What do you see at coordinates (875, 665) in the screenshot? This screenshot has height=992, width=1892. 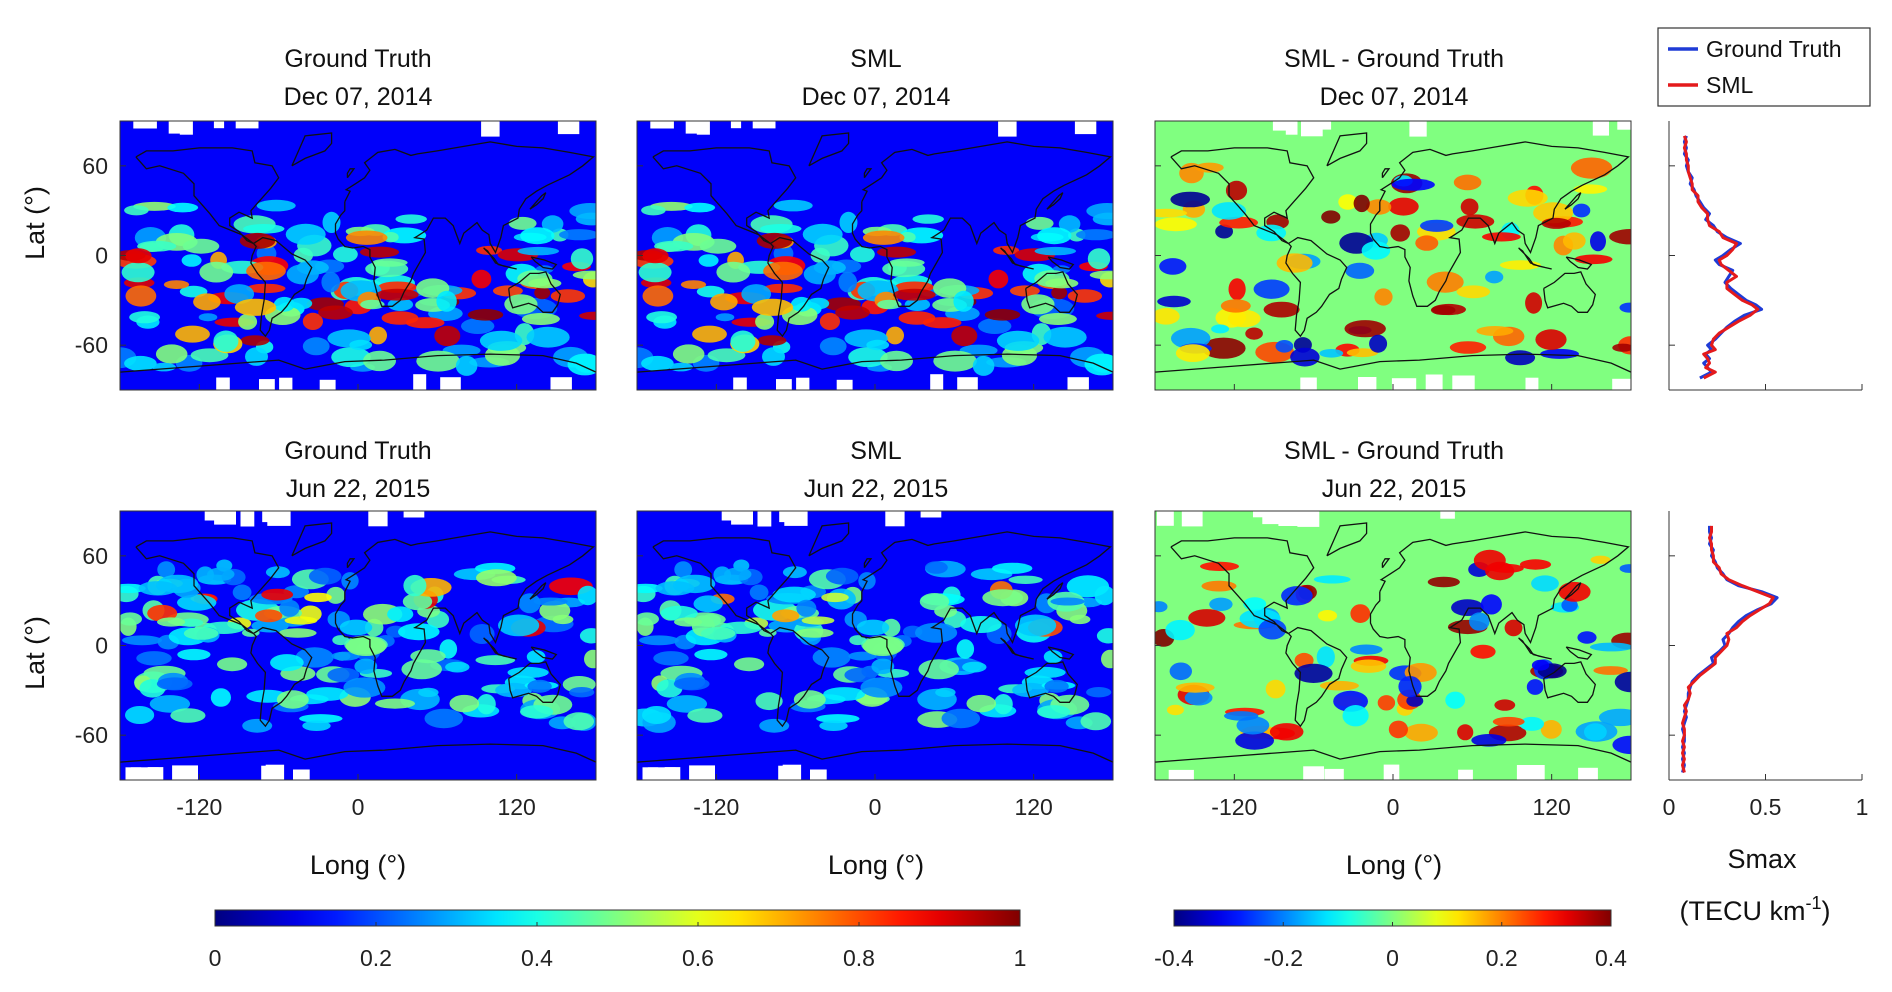 I see `heatmap-panel-5: -120 0 120` at bounding box center [875, 665].